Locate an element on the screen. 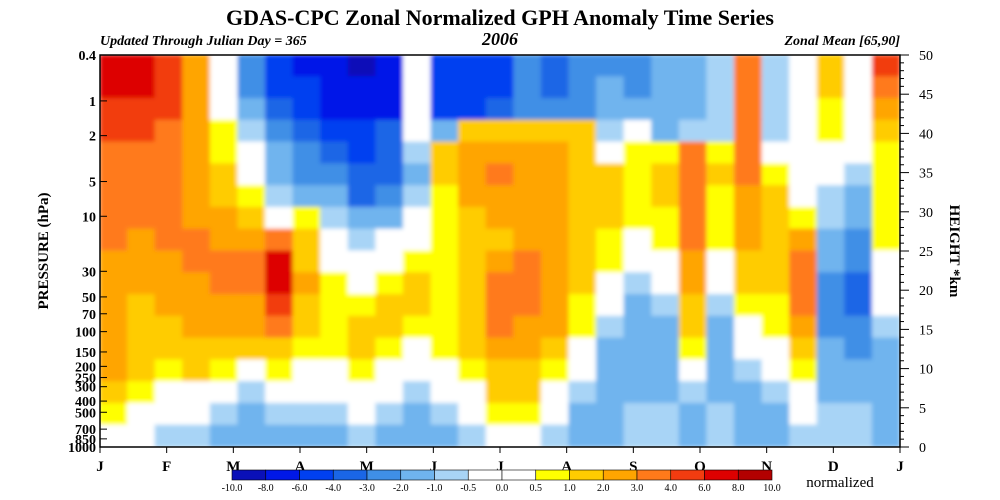 The height and width of the screenshot is (500, 1000). pressure-tick-label: 500 is located at coordinates (85, 413).